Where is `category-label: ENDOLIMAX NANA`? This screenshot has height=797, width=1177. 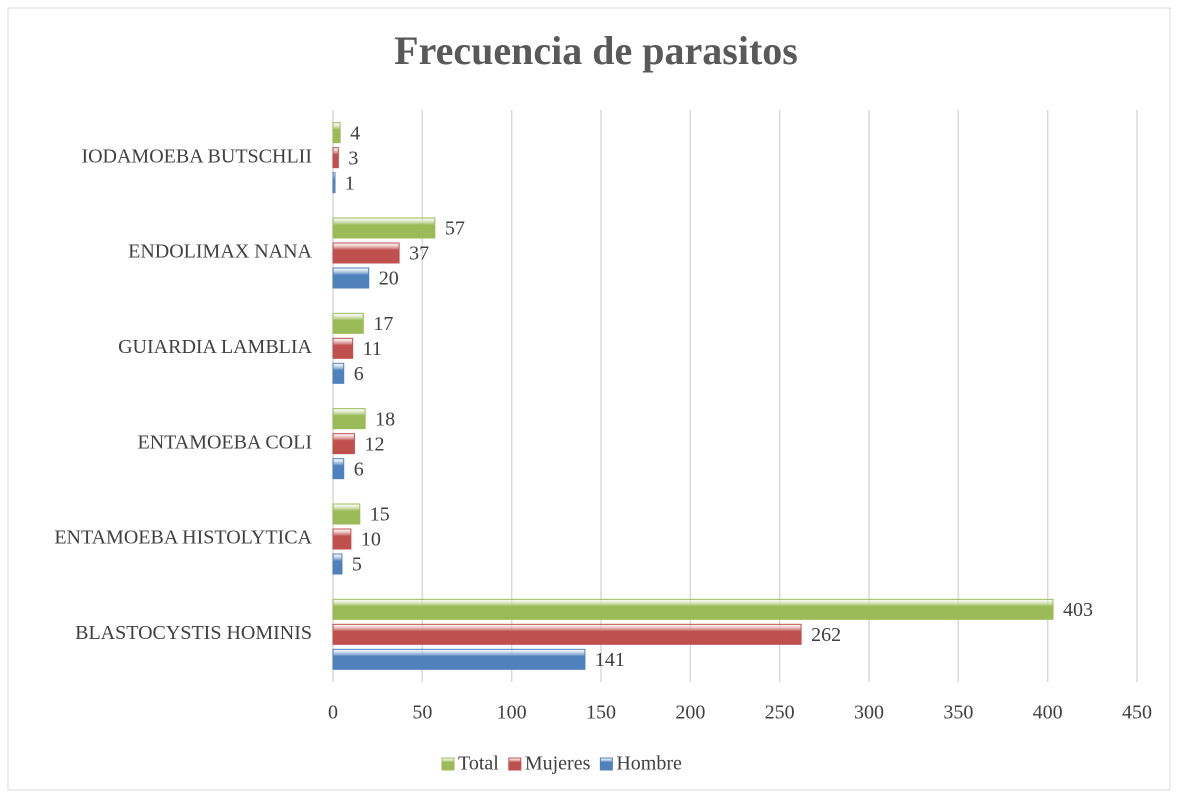 category-label: ENDOLIMAX NANA is located at coordinates (220, 252).